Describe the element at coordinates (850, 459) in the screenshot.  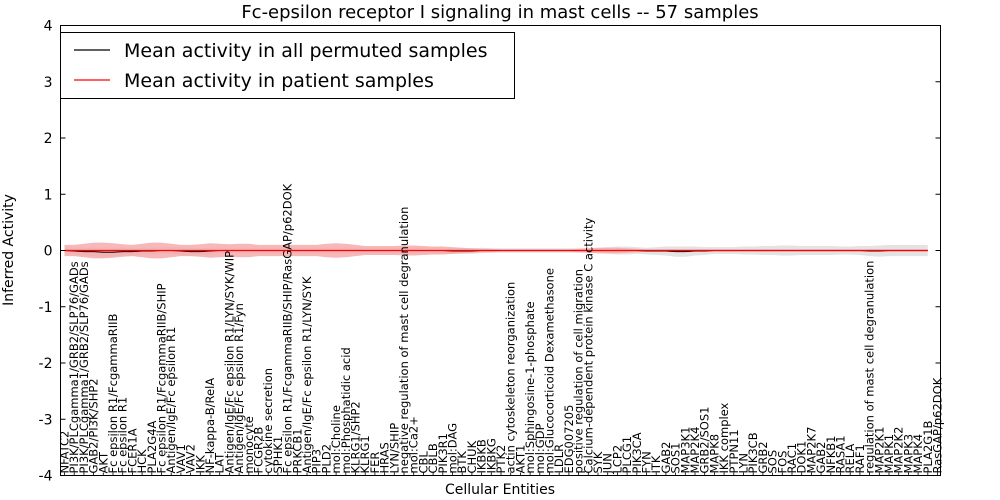
I see `x-category-label-81: RELA` at that location.